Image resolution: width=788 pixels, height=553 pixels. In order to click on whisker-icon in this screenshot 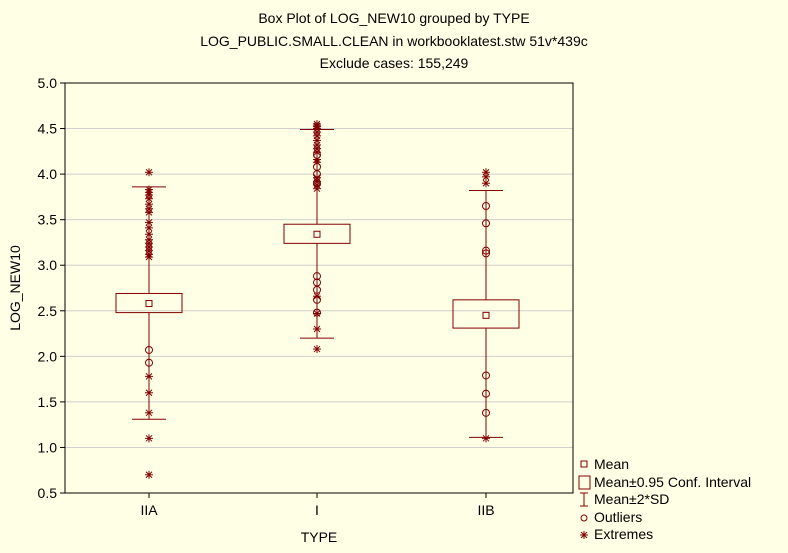, I will do `click(586, 499)`.